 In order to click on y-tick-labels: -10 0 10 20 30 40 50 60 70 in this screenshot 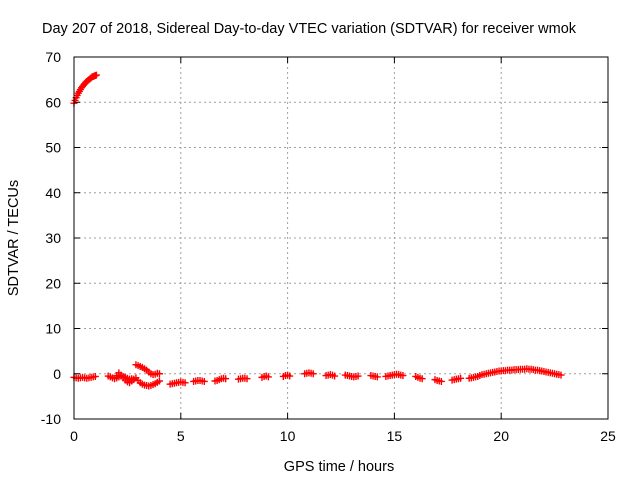, I will do `click(51, 238)`.